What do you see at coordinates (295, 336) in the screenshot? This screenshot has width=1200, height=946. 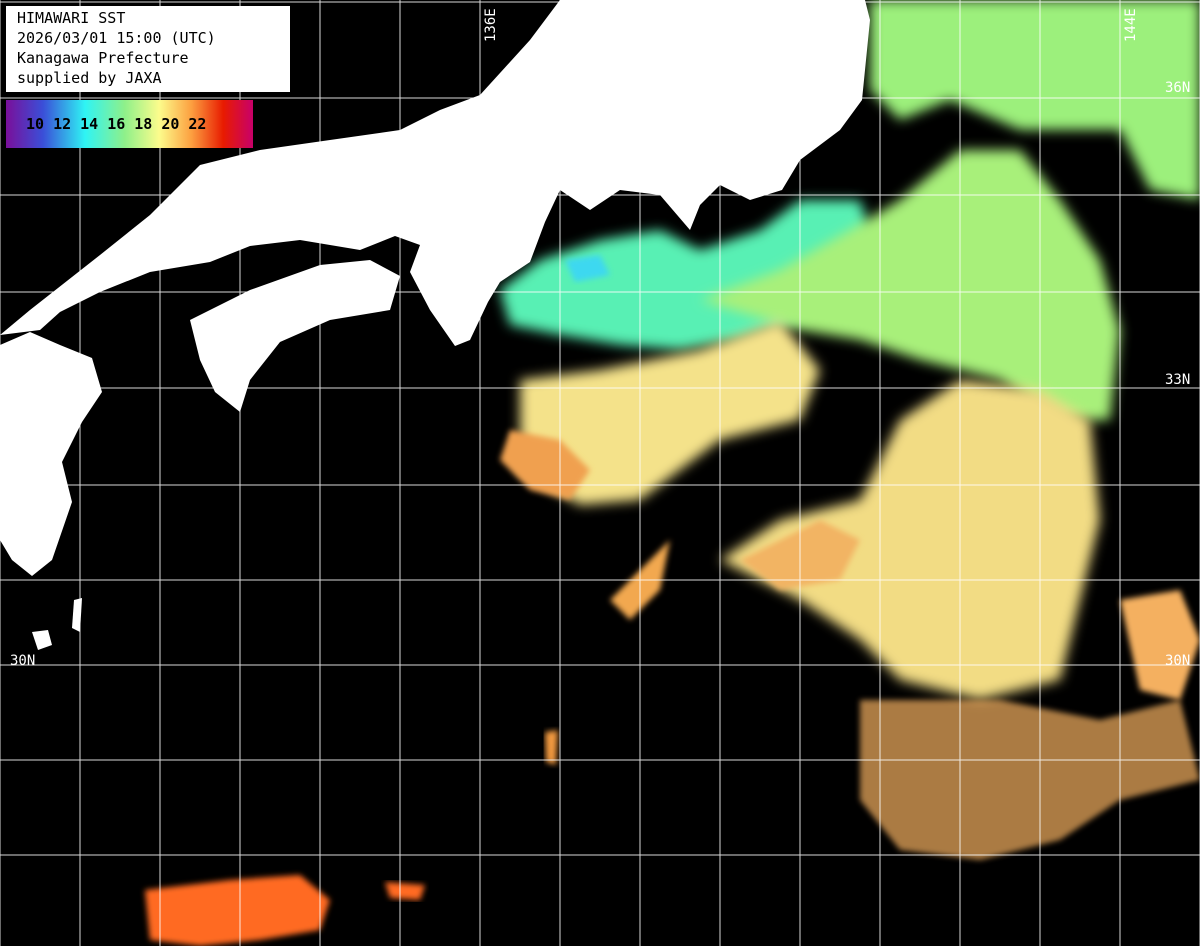 I see `land-shikoku` at bounding box center [295, 336].